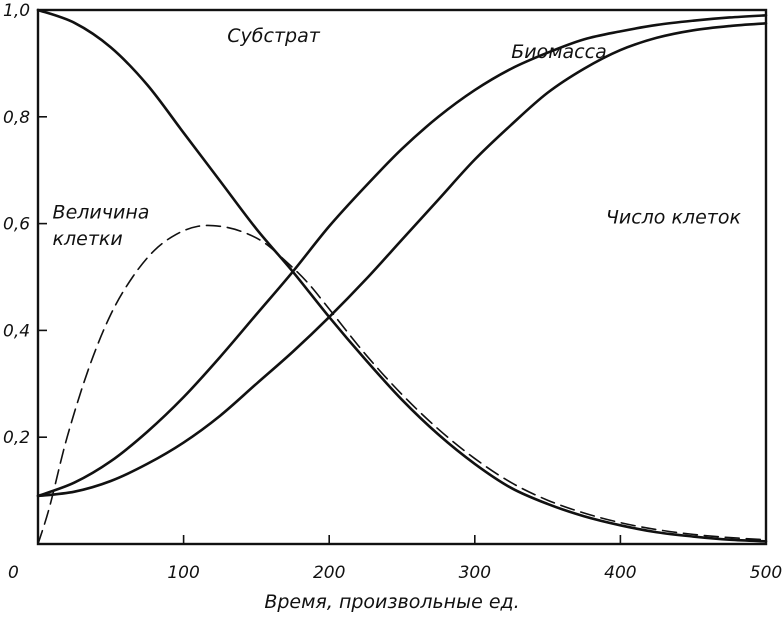 The width and height of the screenshot is (784, 621). I want to click on y-tick-label: 0,4, so click(16, 331).